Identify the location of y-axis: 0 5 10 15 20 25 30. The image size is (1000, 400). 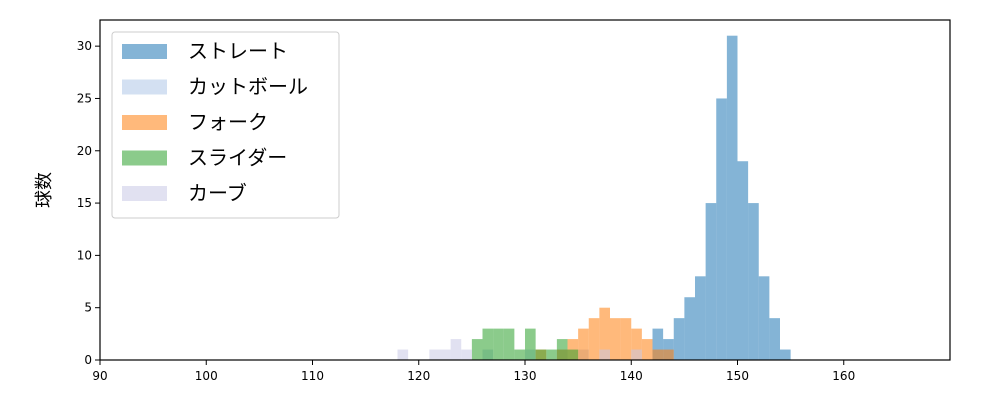
(88, 203).